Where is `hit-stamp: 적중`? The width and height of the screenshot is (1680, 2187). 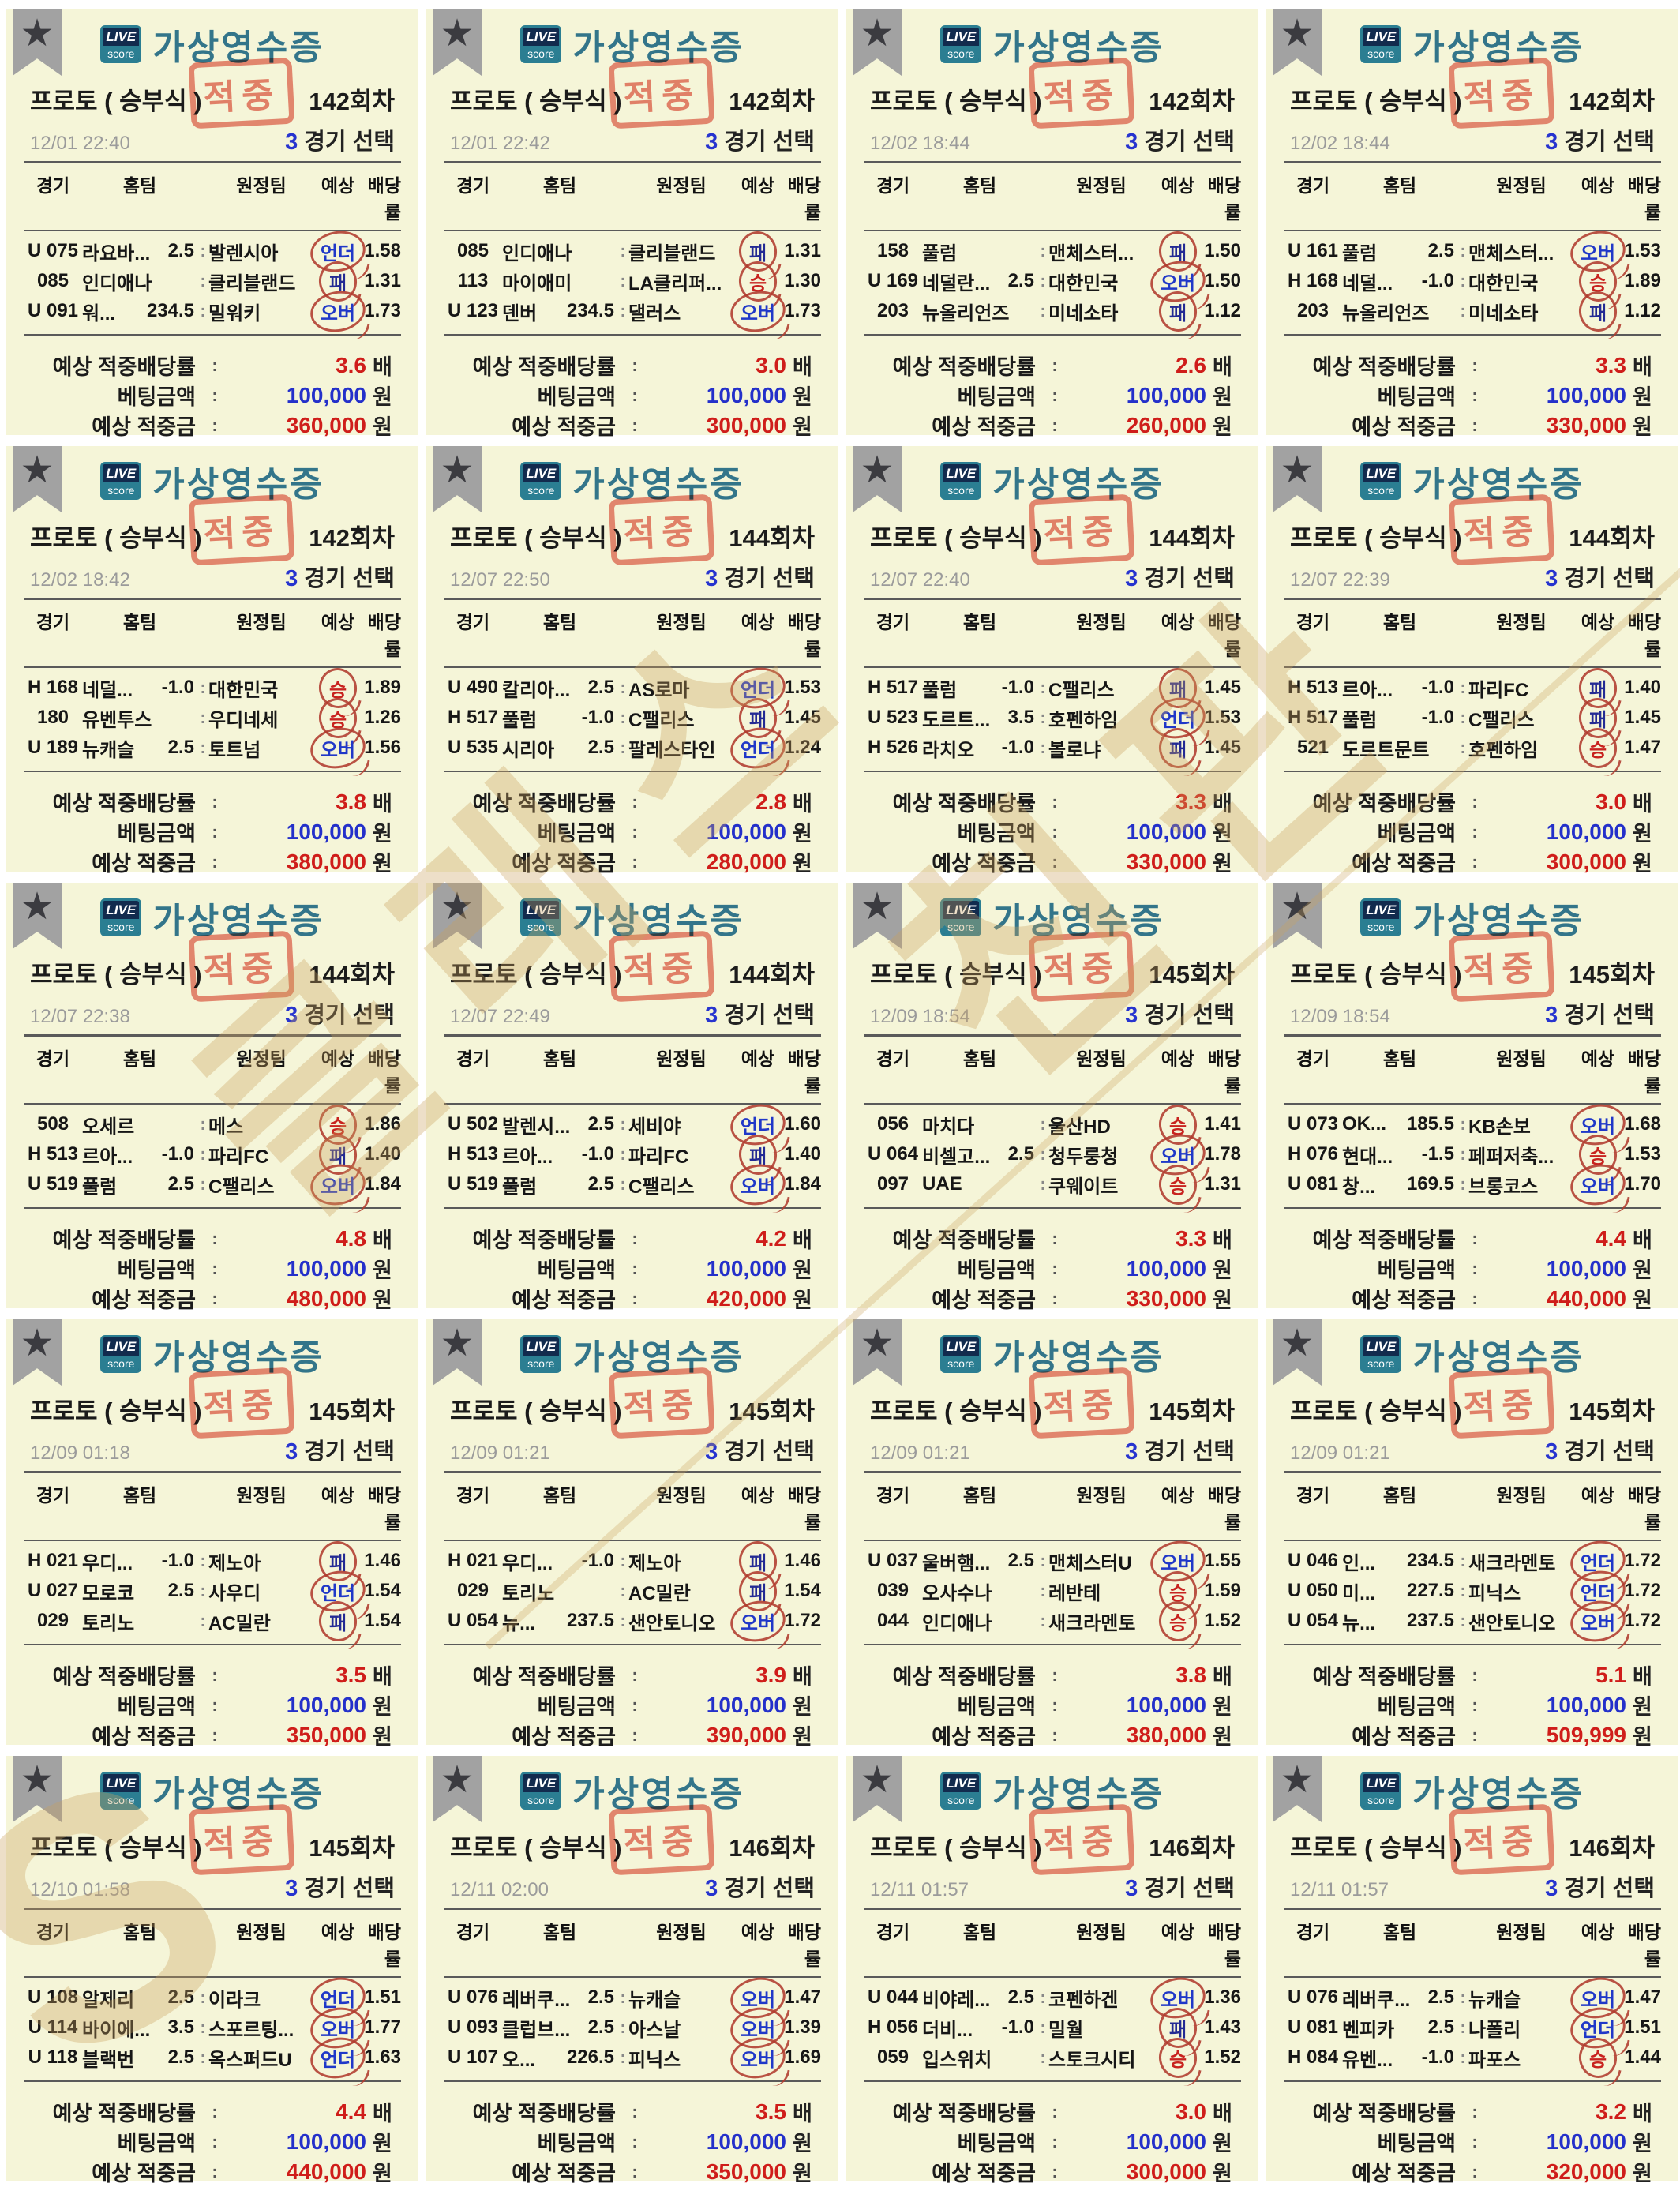 hit-stamp: 적중 is located at coordinates (241, 93).